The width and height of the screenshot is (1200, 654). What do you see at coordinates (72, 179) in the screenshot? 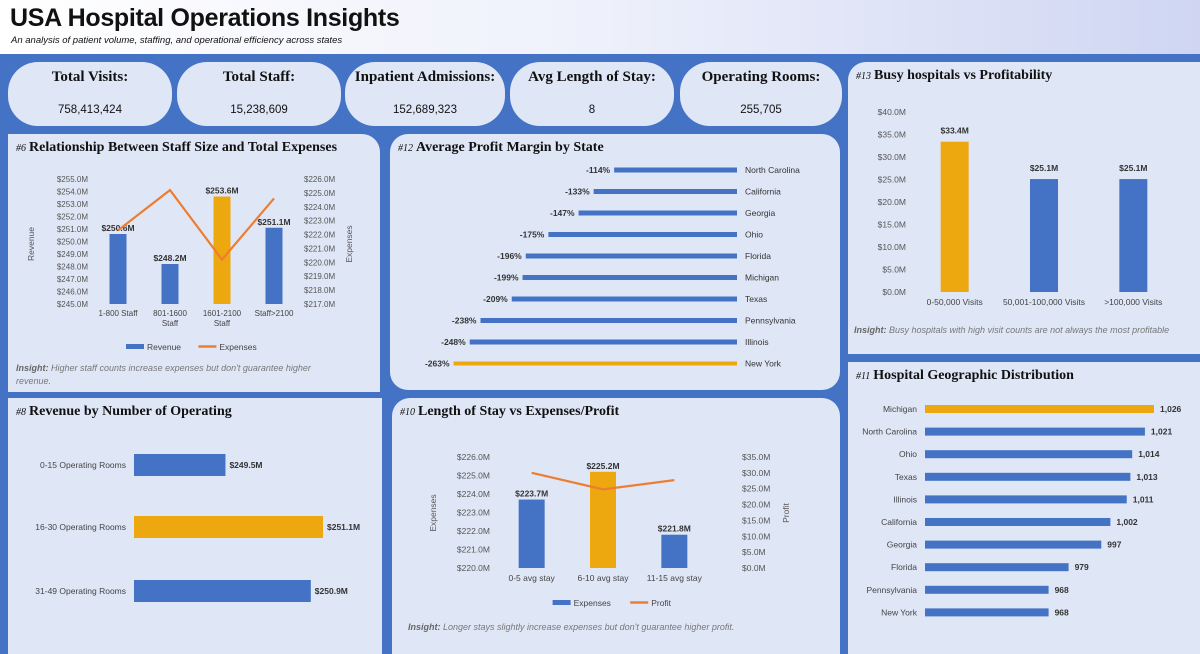
I see `y-tick-label: $255.0M` at bounding box center [72, 179].